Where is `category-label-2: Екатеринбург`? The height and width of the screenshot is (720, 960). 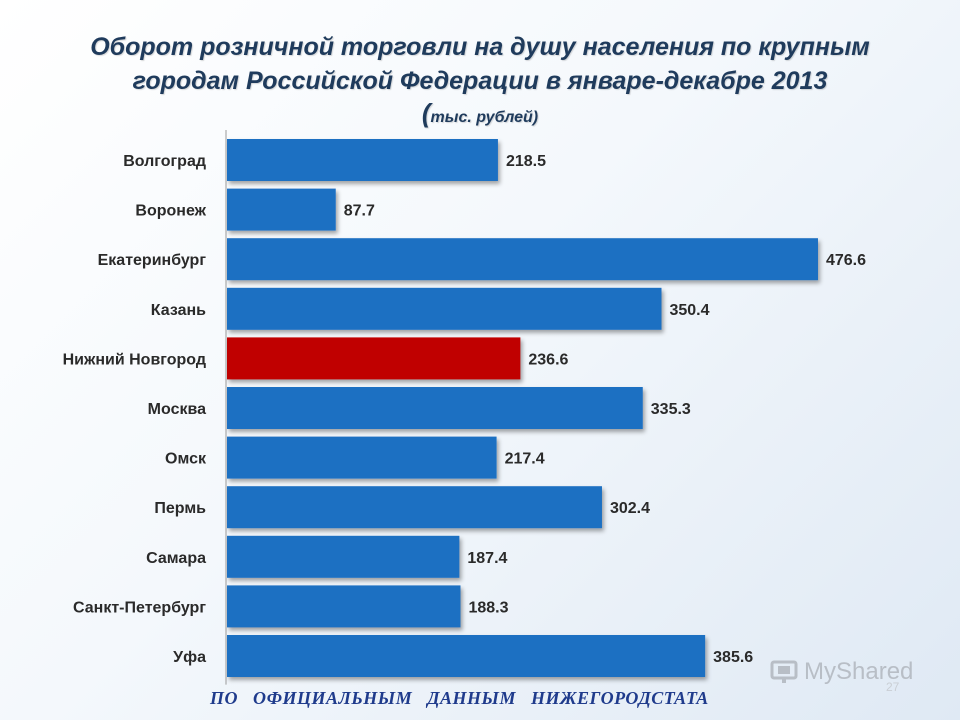 category-label-2: Екатеринбург is located at coordinates (152, 260).